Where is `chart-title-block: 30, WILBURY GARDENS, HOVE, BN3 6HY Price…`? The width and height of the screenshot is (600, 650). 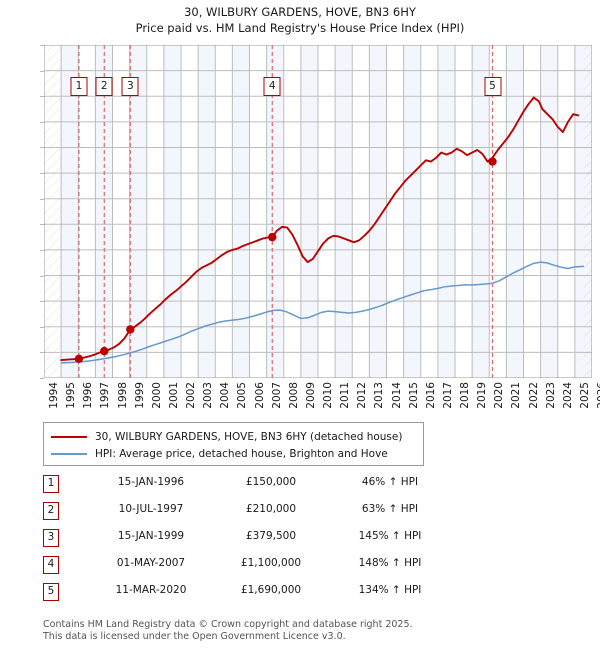
chart-title-block: 30, WILBURY GARDENS, HOVE, BN3 6HY Price… is located at coordinates (300, 20).